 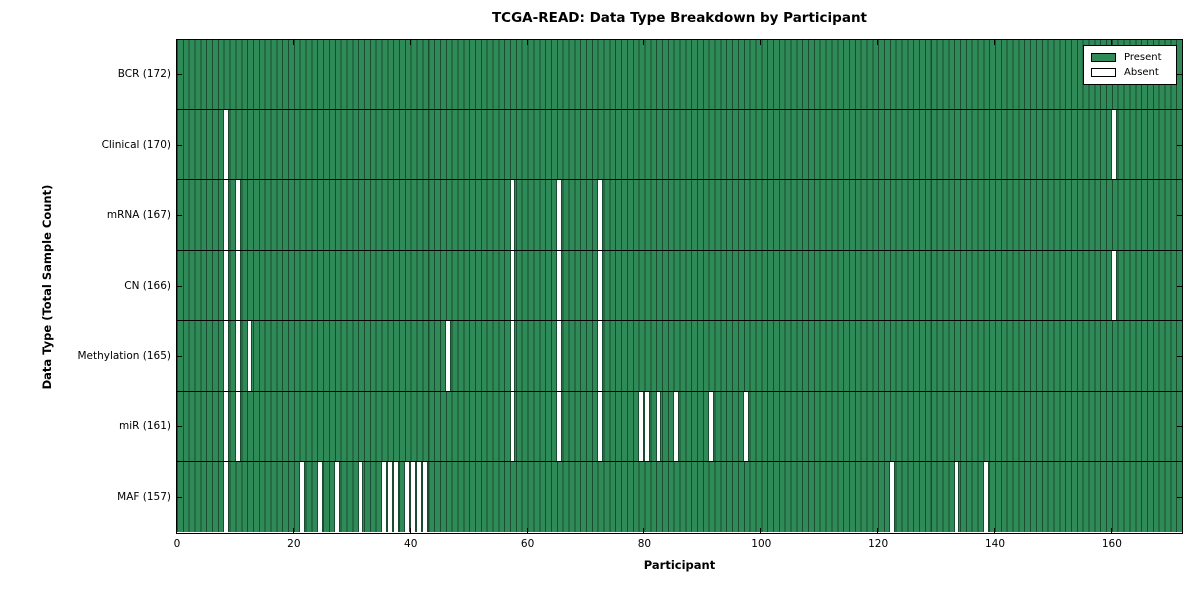 What do you see at coordinates (527, 544) in the screenshot?
I see `x-tick-label: 60` at bounding box center [527, 544].